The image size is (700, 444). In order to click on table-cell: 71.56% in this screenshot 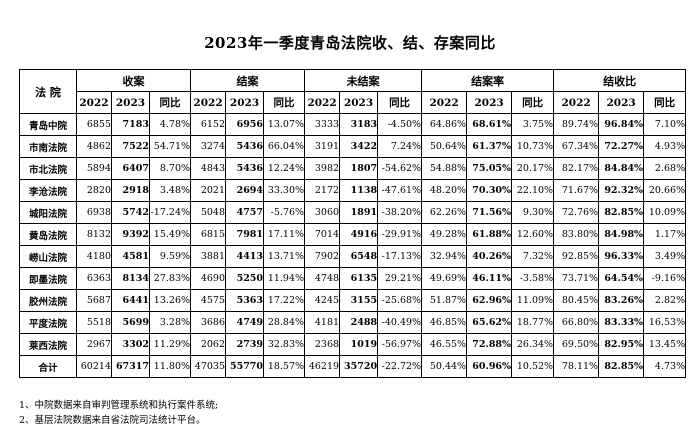, I will do `click(489, 212)`.